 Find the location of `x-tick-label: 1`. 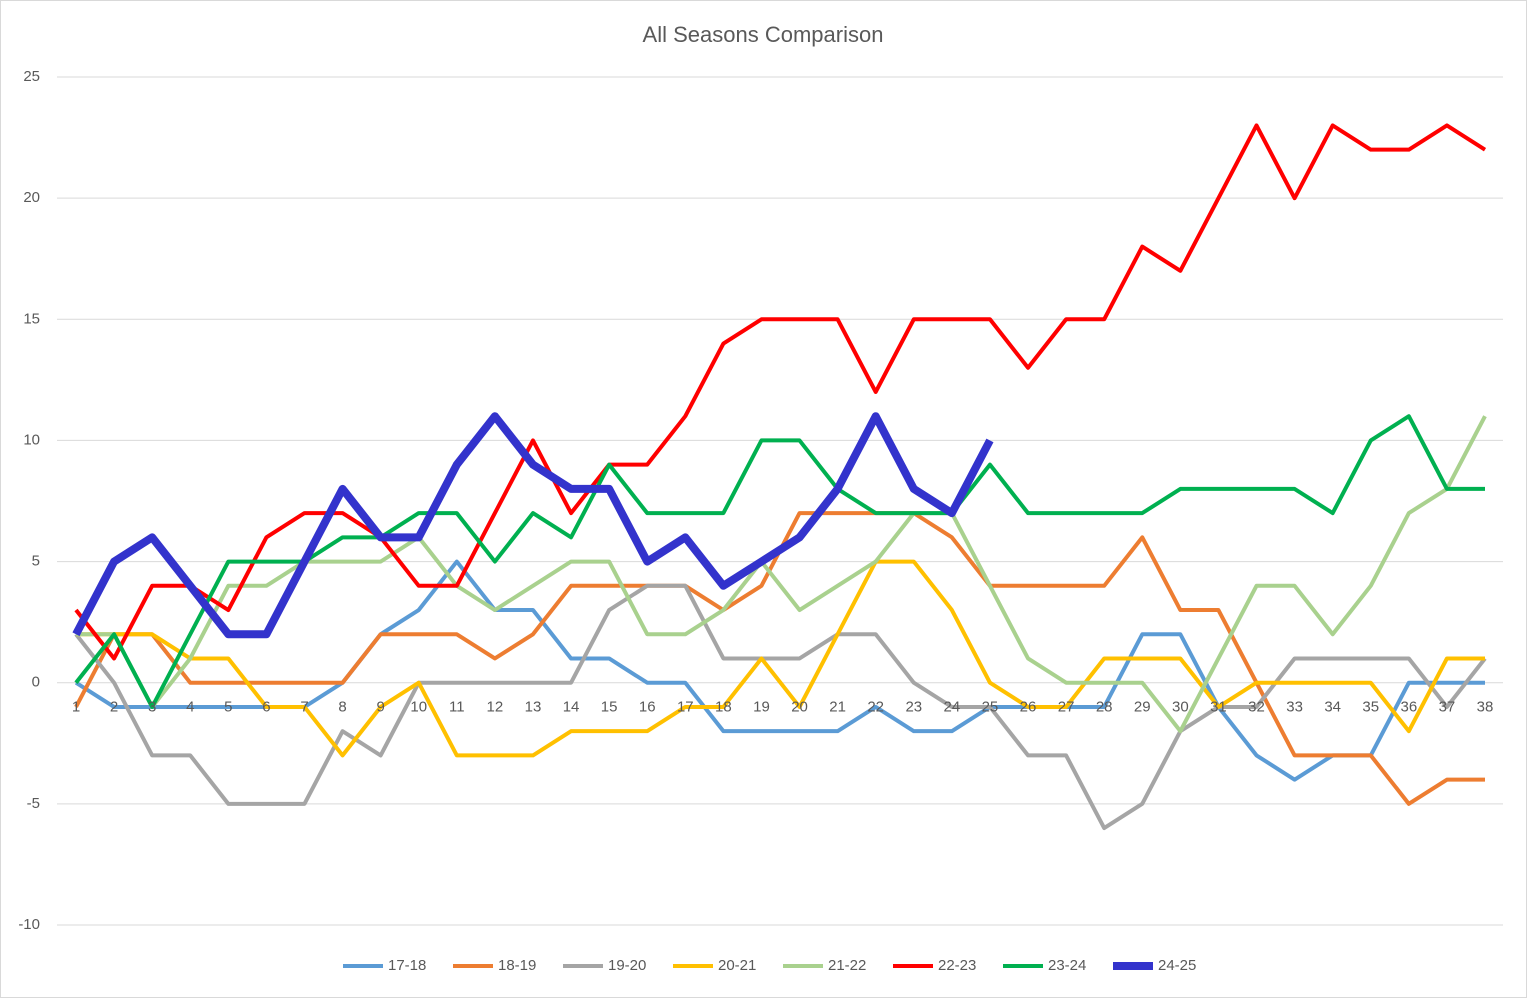

x-tick-label: 1 is located at coordinates (76, 707).